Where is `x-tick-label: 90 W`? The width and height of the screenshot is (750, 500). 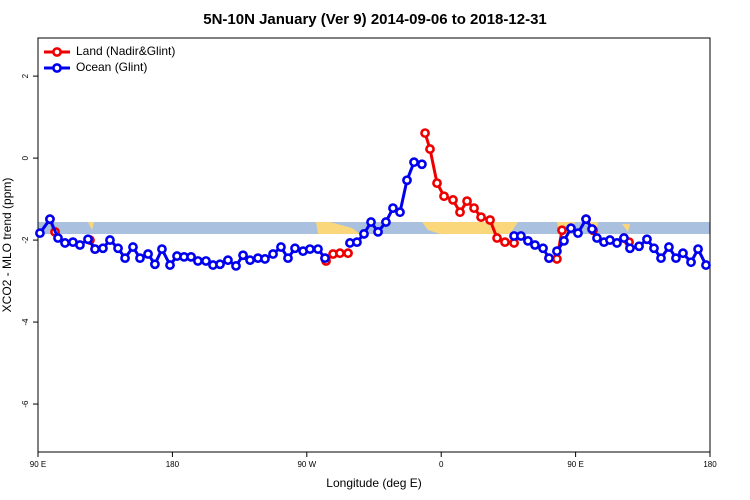 x-tick-label: 90 W is located at coordinates (306, 464).